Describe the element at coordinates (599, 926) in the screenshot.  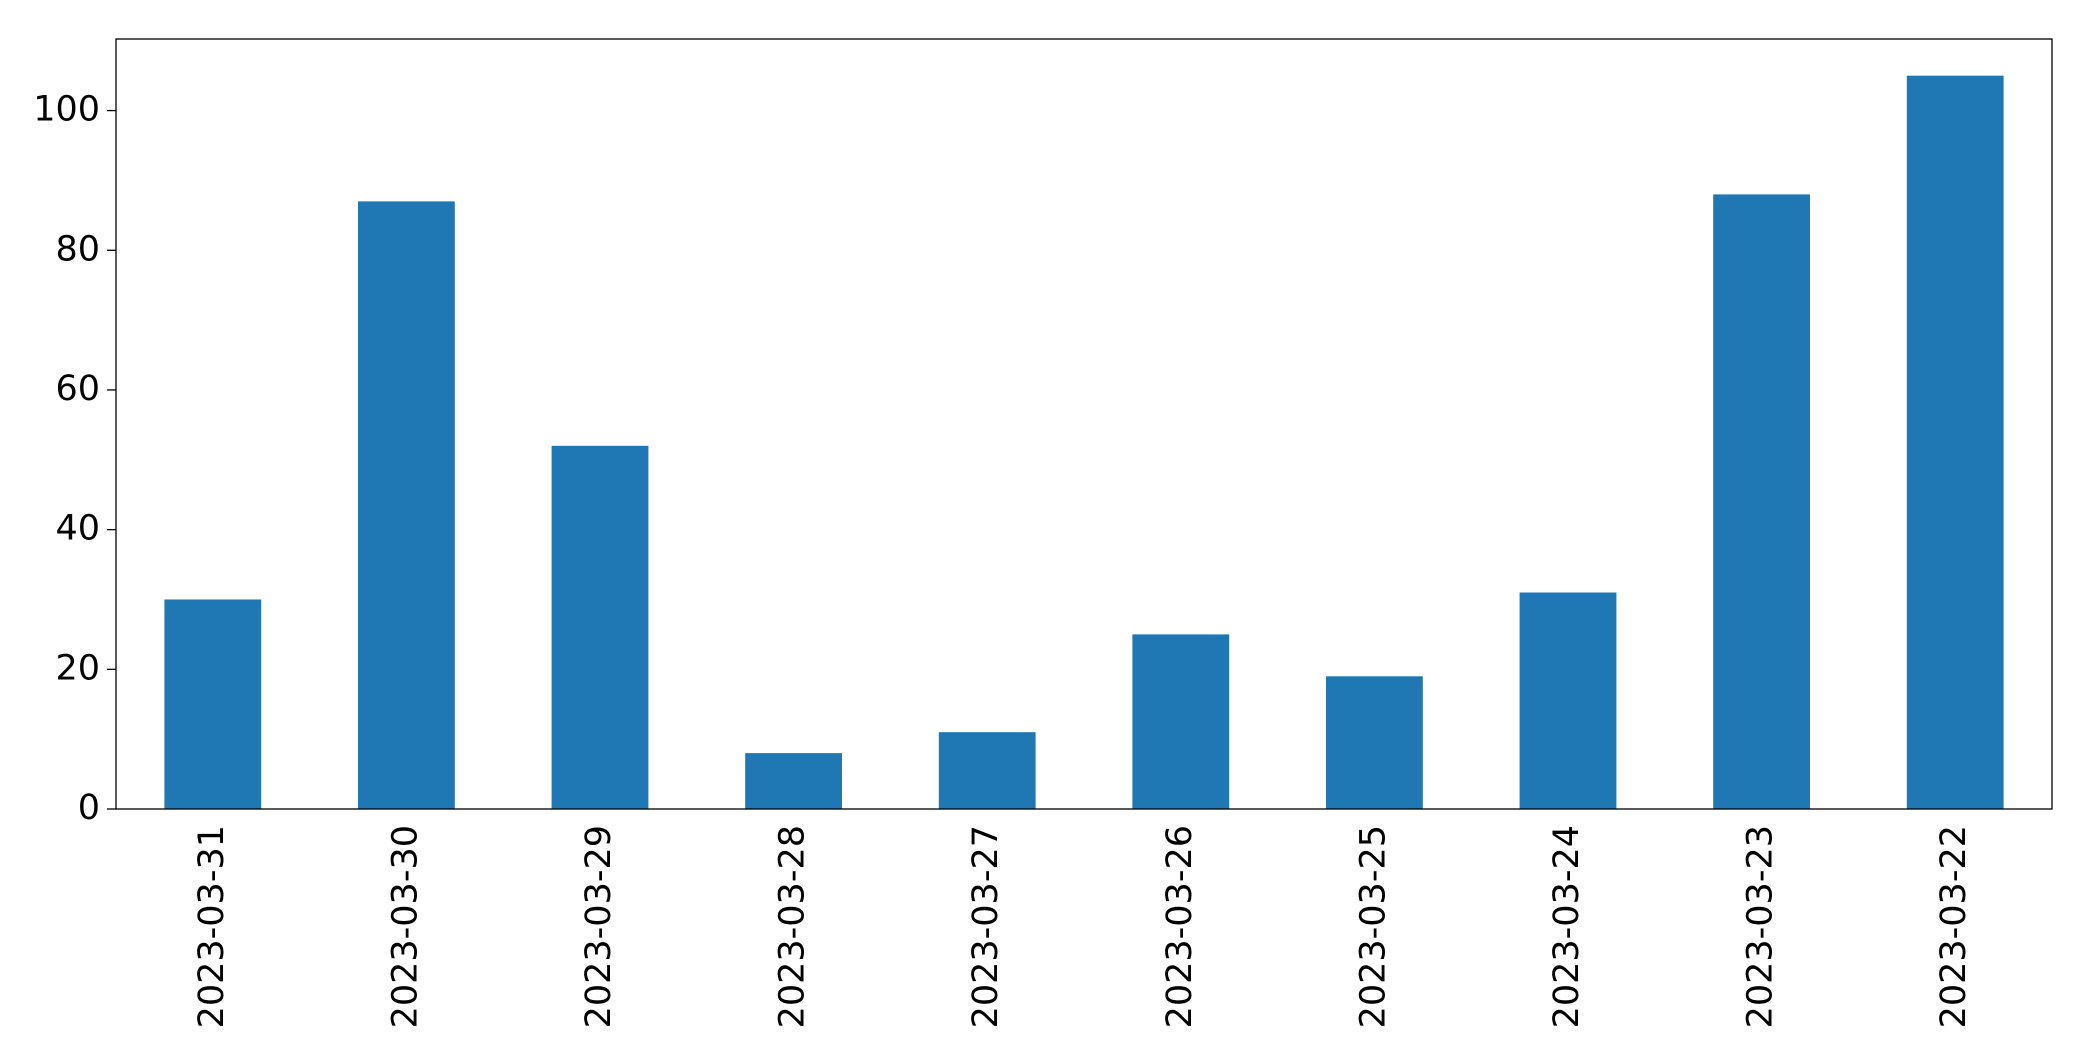
I see `x-tick-label: 2023-03-29` at that location.